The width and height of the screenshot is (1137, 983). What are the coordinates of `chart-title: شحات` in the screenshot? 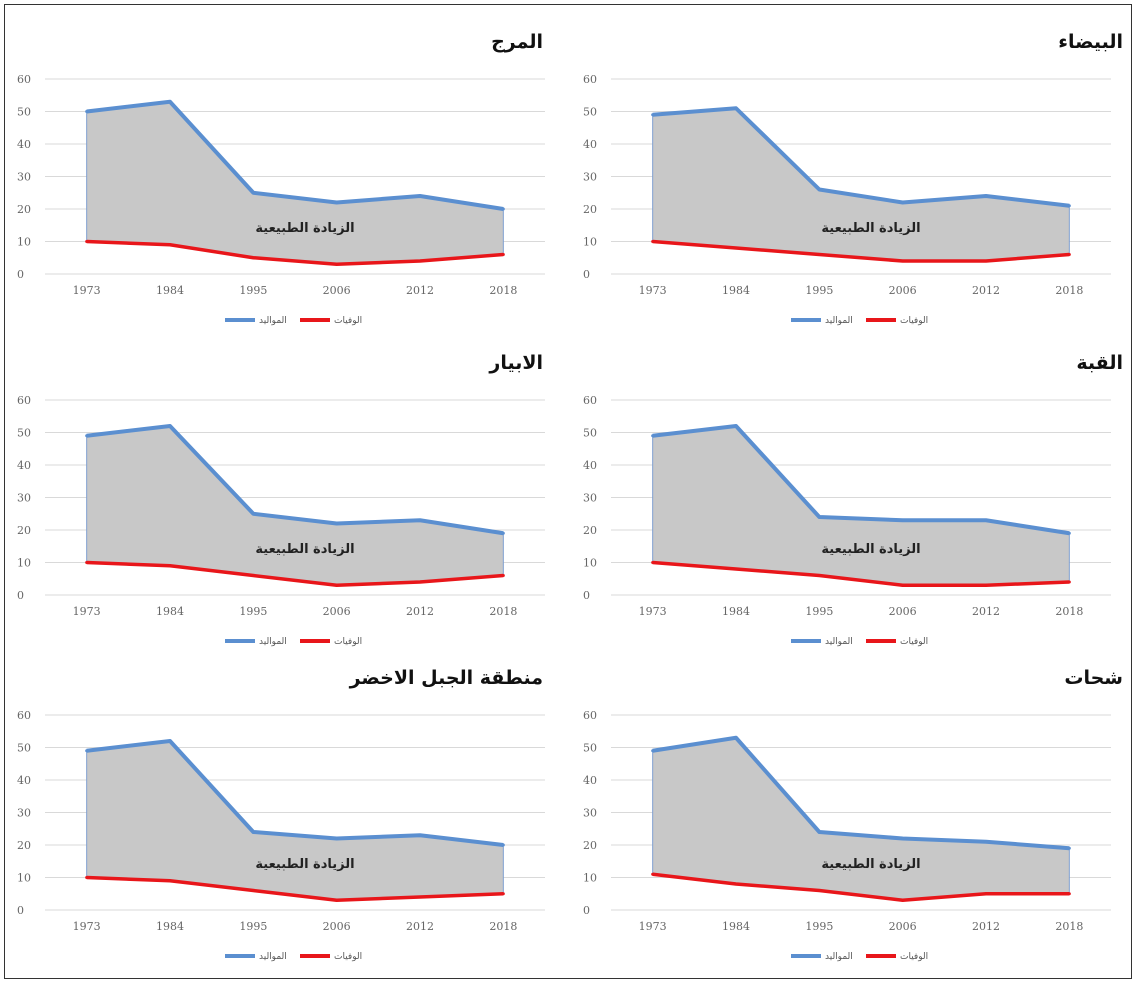 It's located at (1093, 678).